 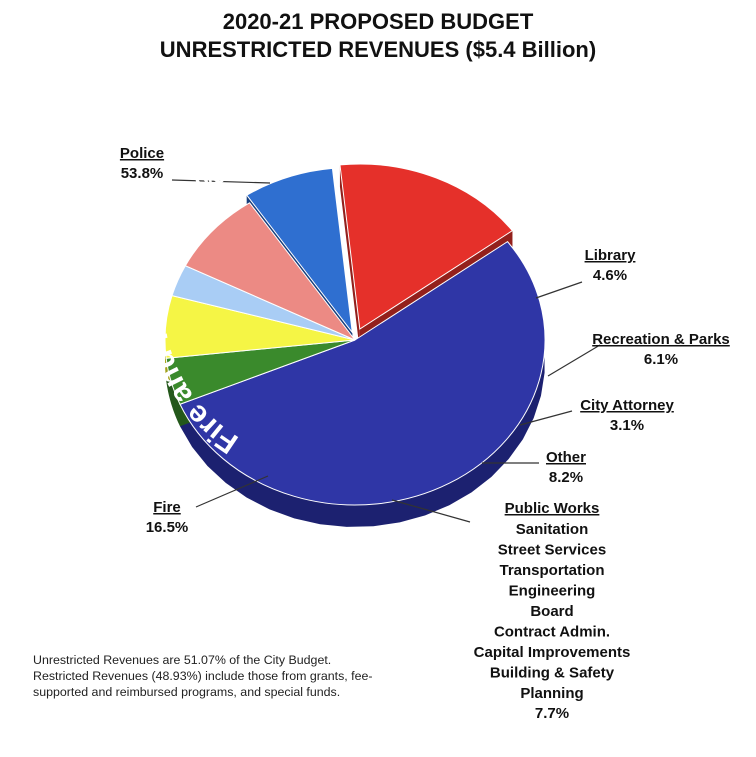 What do you see at coordinates (232, 491) in the screenshot?
I see `leader-fire` at bounding box center [232, 491].